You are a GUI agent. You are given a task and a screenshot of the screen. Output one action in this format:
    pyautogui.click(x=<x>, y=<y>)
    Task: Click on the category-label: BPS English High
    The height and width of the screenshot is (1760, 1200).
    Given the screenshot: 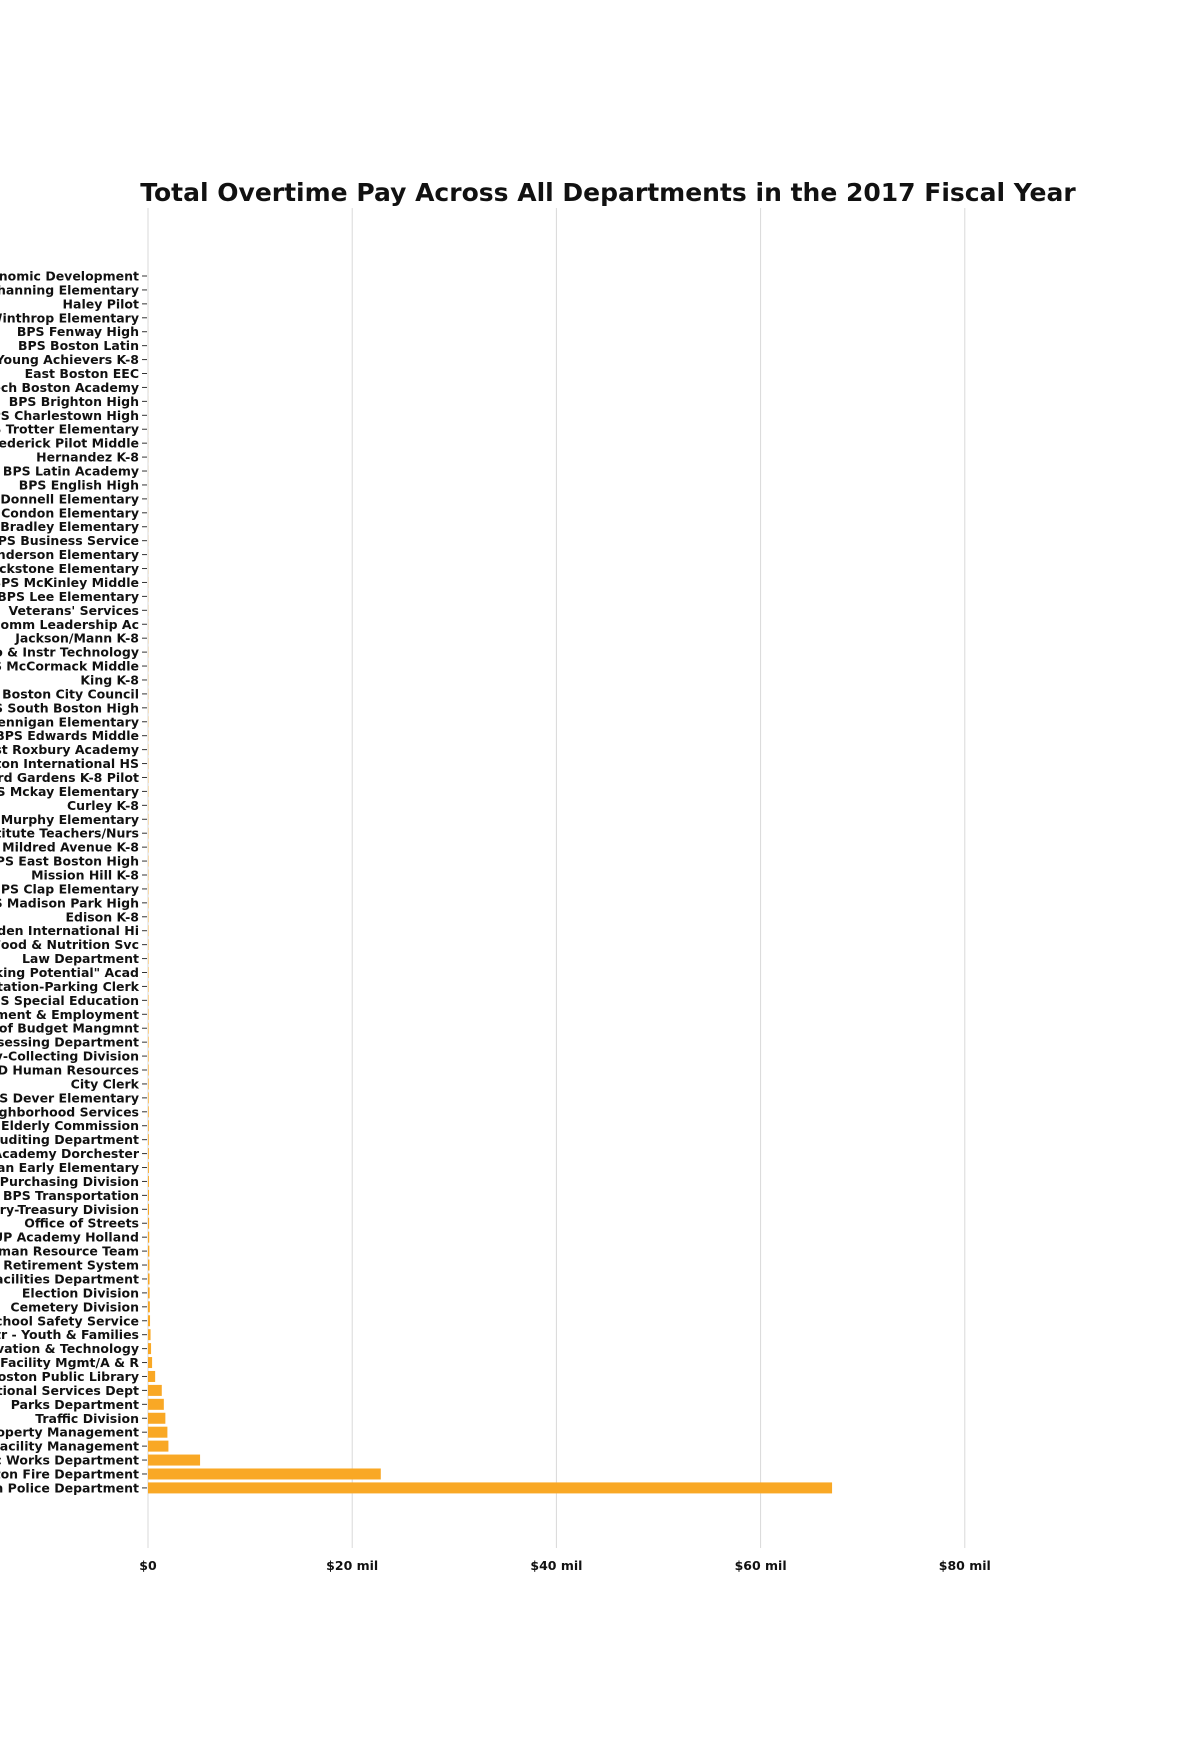 What is the action you would take?
    pyautogui.click(x=79, y=484)
    